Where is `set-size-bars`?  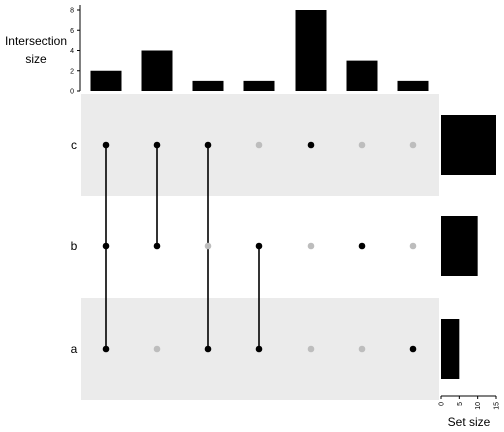
set-size-bars is located at coordinates (468, 247).